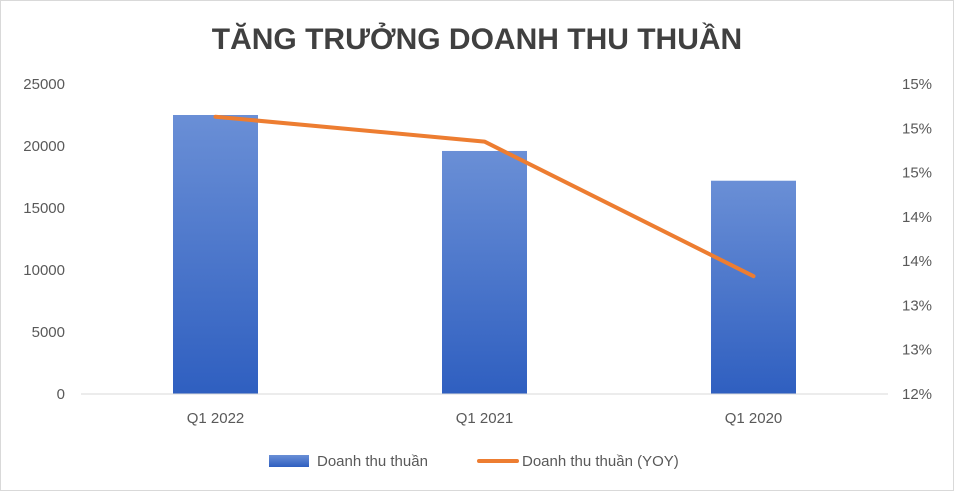  Describe the element at coordinates (917, 394) in the screenshot. I see `right-tick-label: 12%` at that location.